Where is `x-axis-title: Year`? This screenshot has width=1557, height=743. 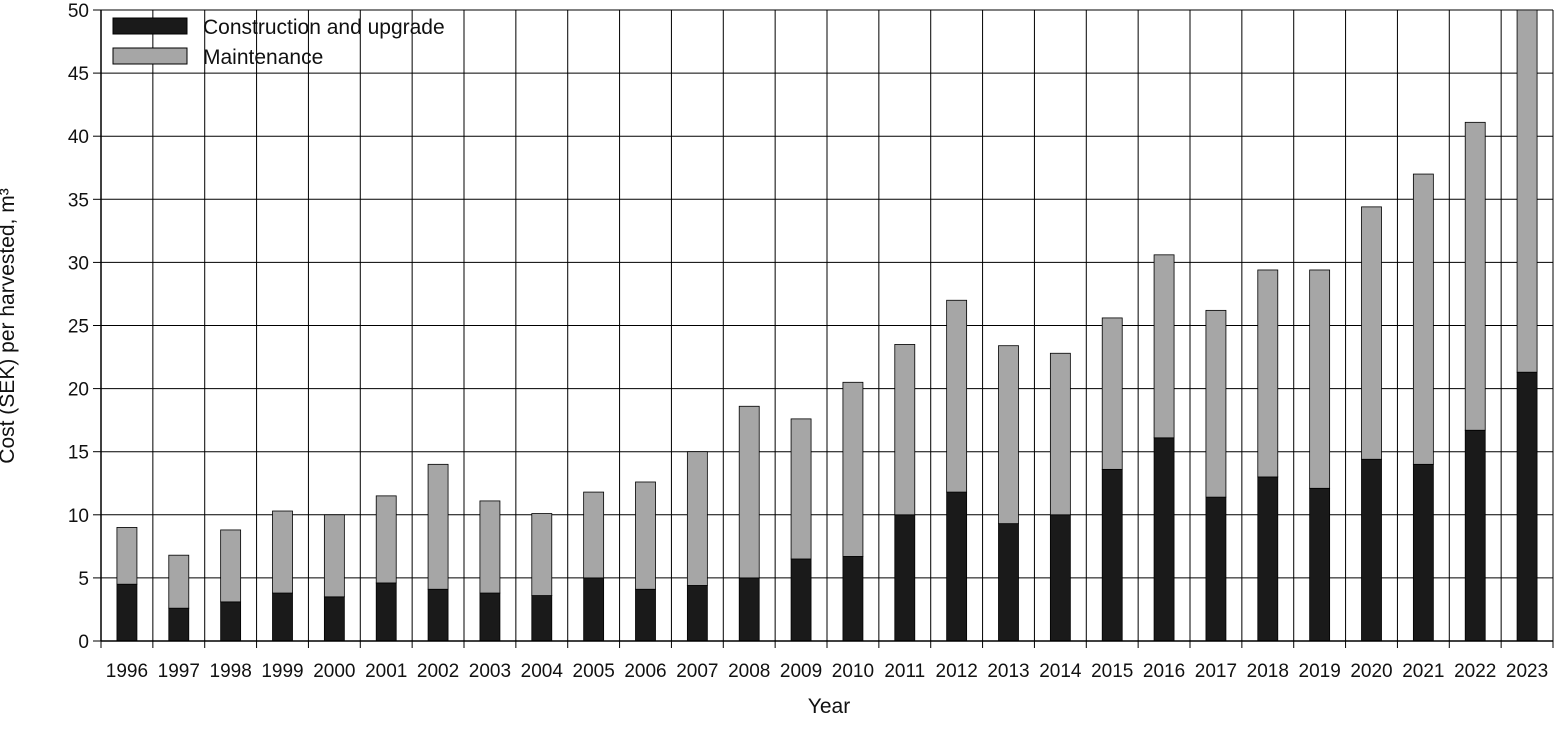
x-axis-title: Year is located at coordinates (829, 706).